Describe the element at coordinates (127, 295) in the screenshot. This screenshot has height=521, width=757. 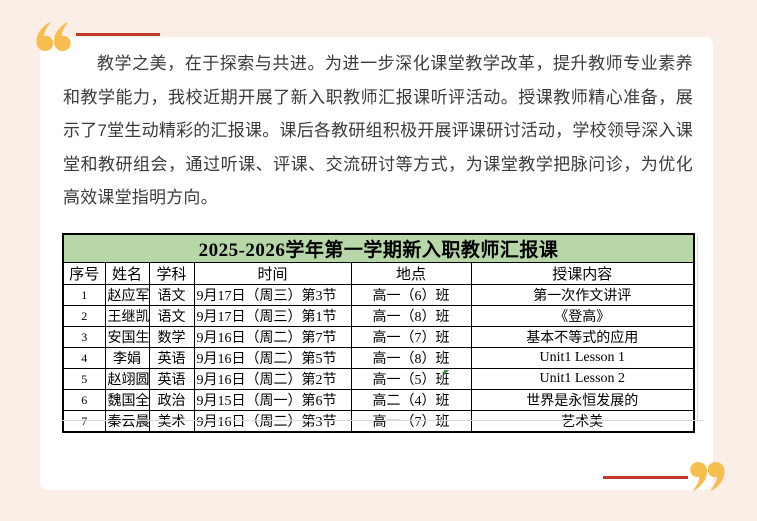
I see `table-cell: 赵应军` at that location.